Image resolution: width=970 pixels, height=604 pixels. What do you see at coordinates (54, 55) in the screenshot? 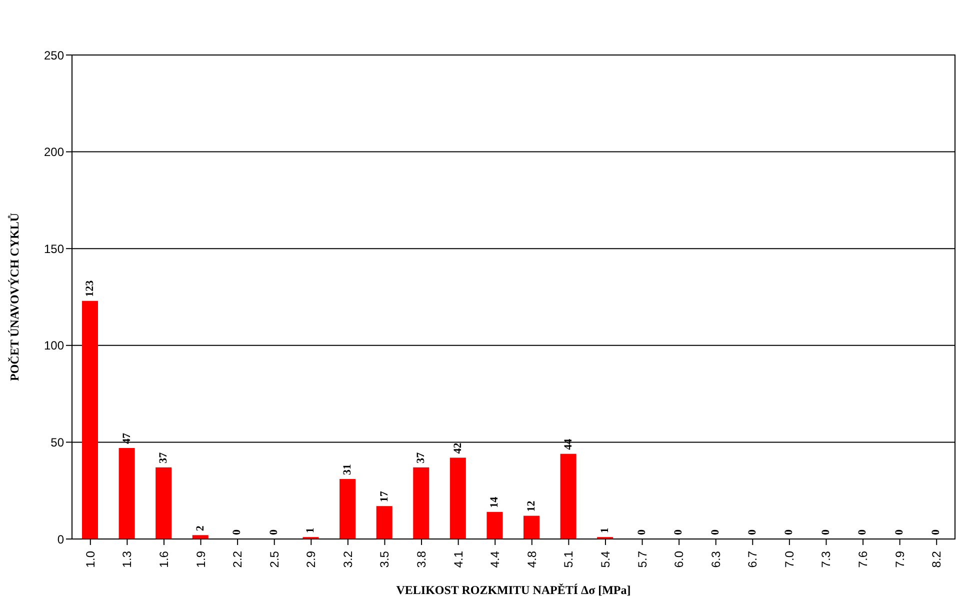
I see `y-tick-label: 250` at bounding box center [54, 55].